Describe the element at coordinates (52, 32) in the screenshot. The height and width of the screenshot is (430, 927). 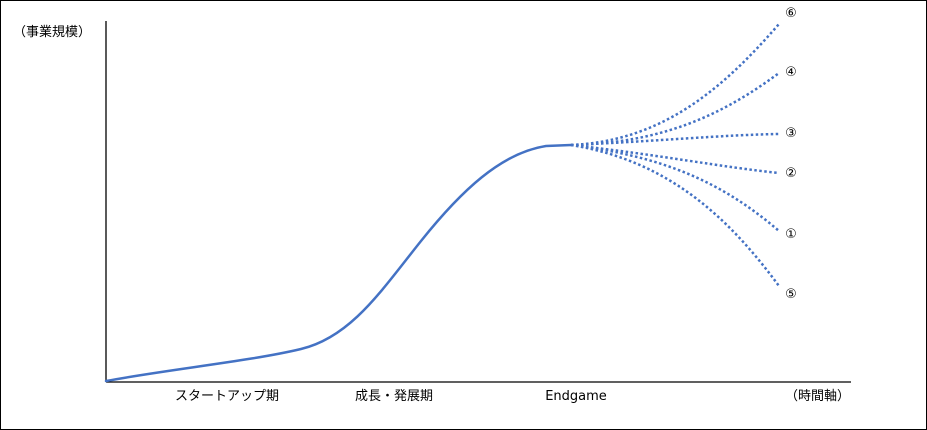
I see `y-axis-label: （事業規模）` at that location.